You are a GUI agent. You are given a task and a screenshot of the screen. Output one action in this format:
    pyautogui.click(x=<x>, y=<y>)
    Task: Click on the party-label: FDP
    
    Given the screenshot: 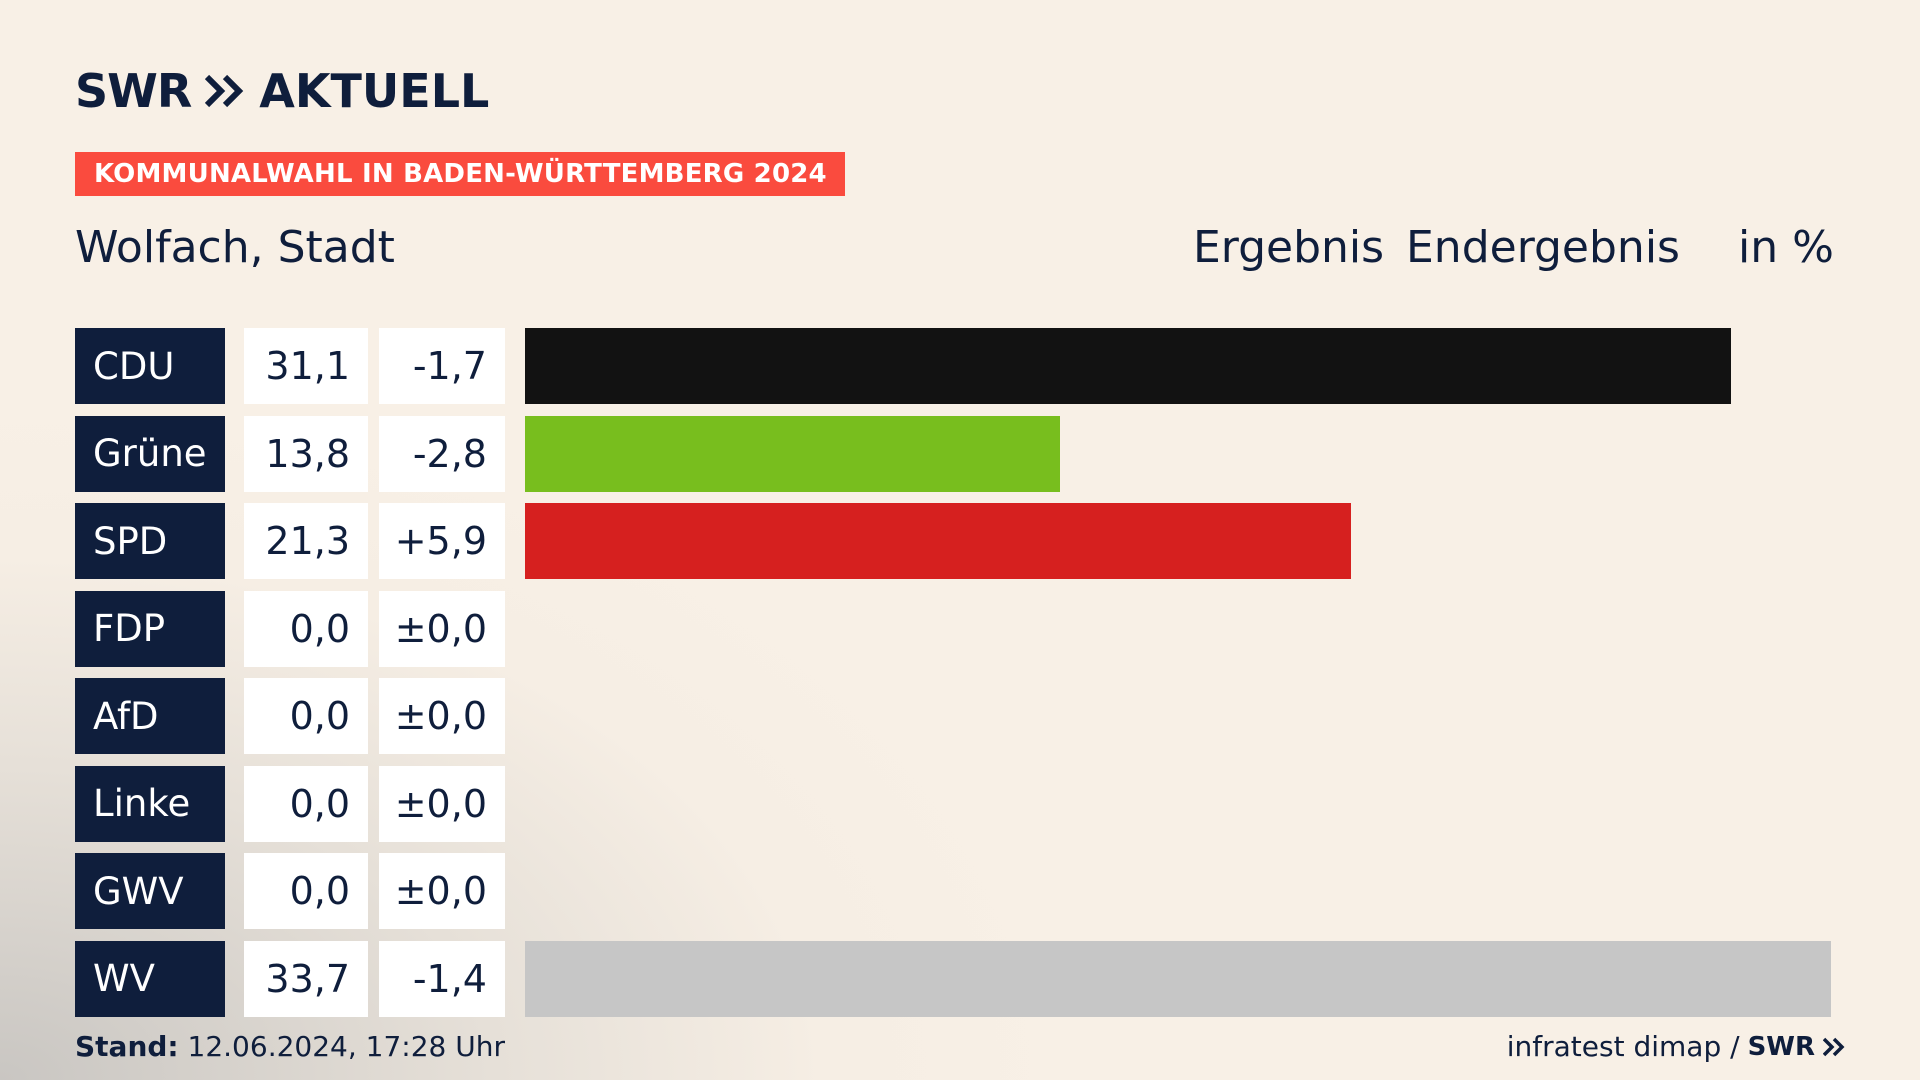 What is the action you would take?
    pyautogui.click(x=150, y=628)
    